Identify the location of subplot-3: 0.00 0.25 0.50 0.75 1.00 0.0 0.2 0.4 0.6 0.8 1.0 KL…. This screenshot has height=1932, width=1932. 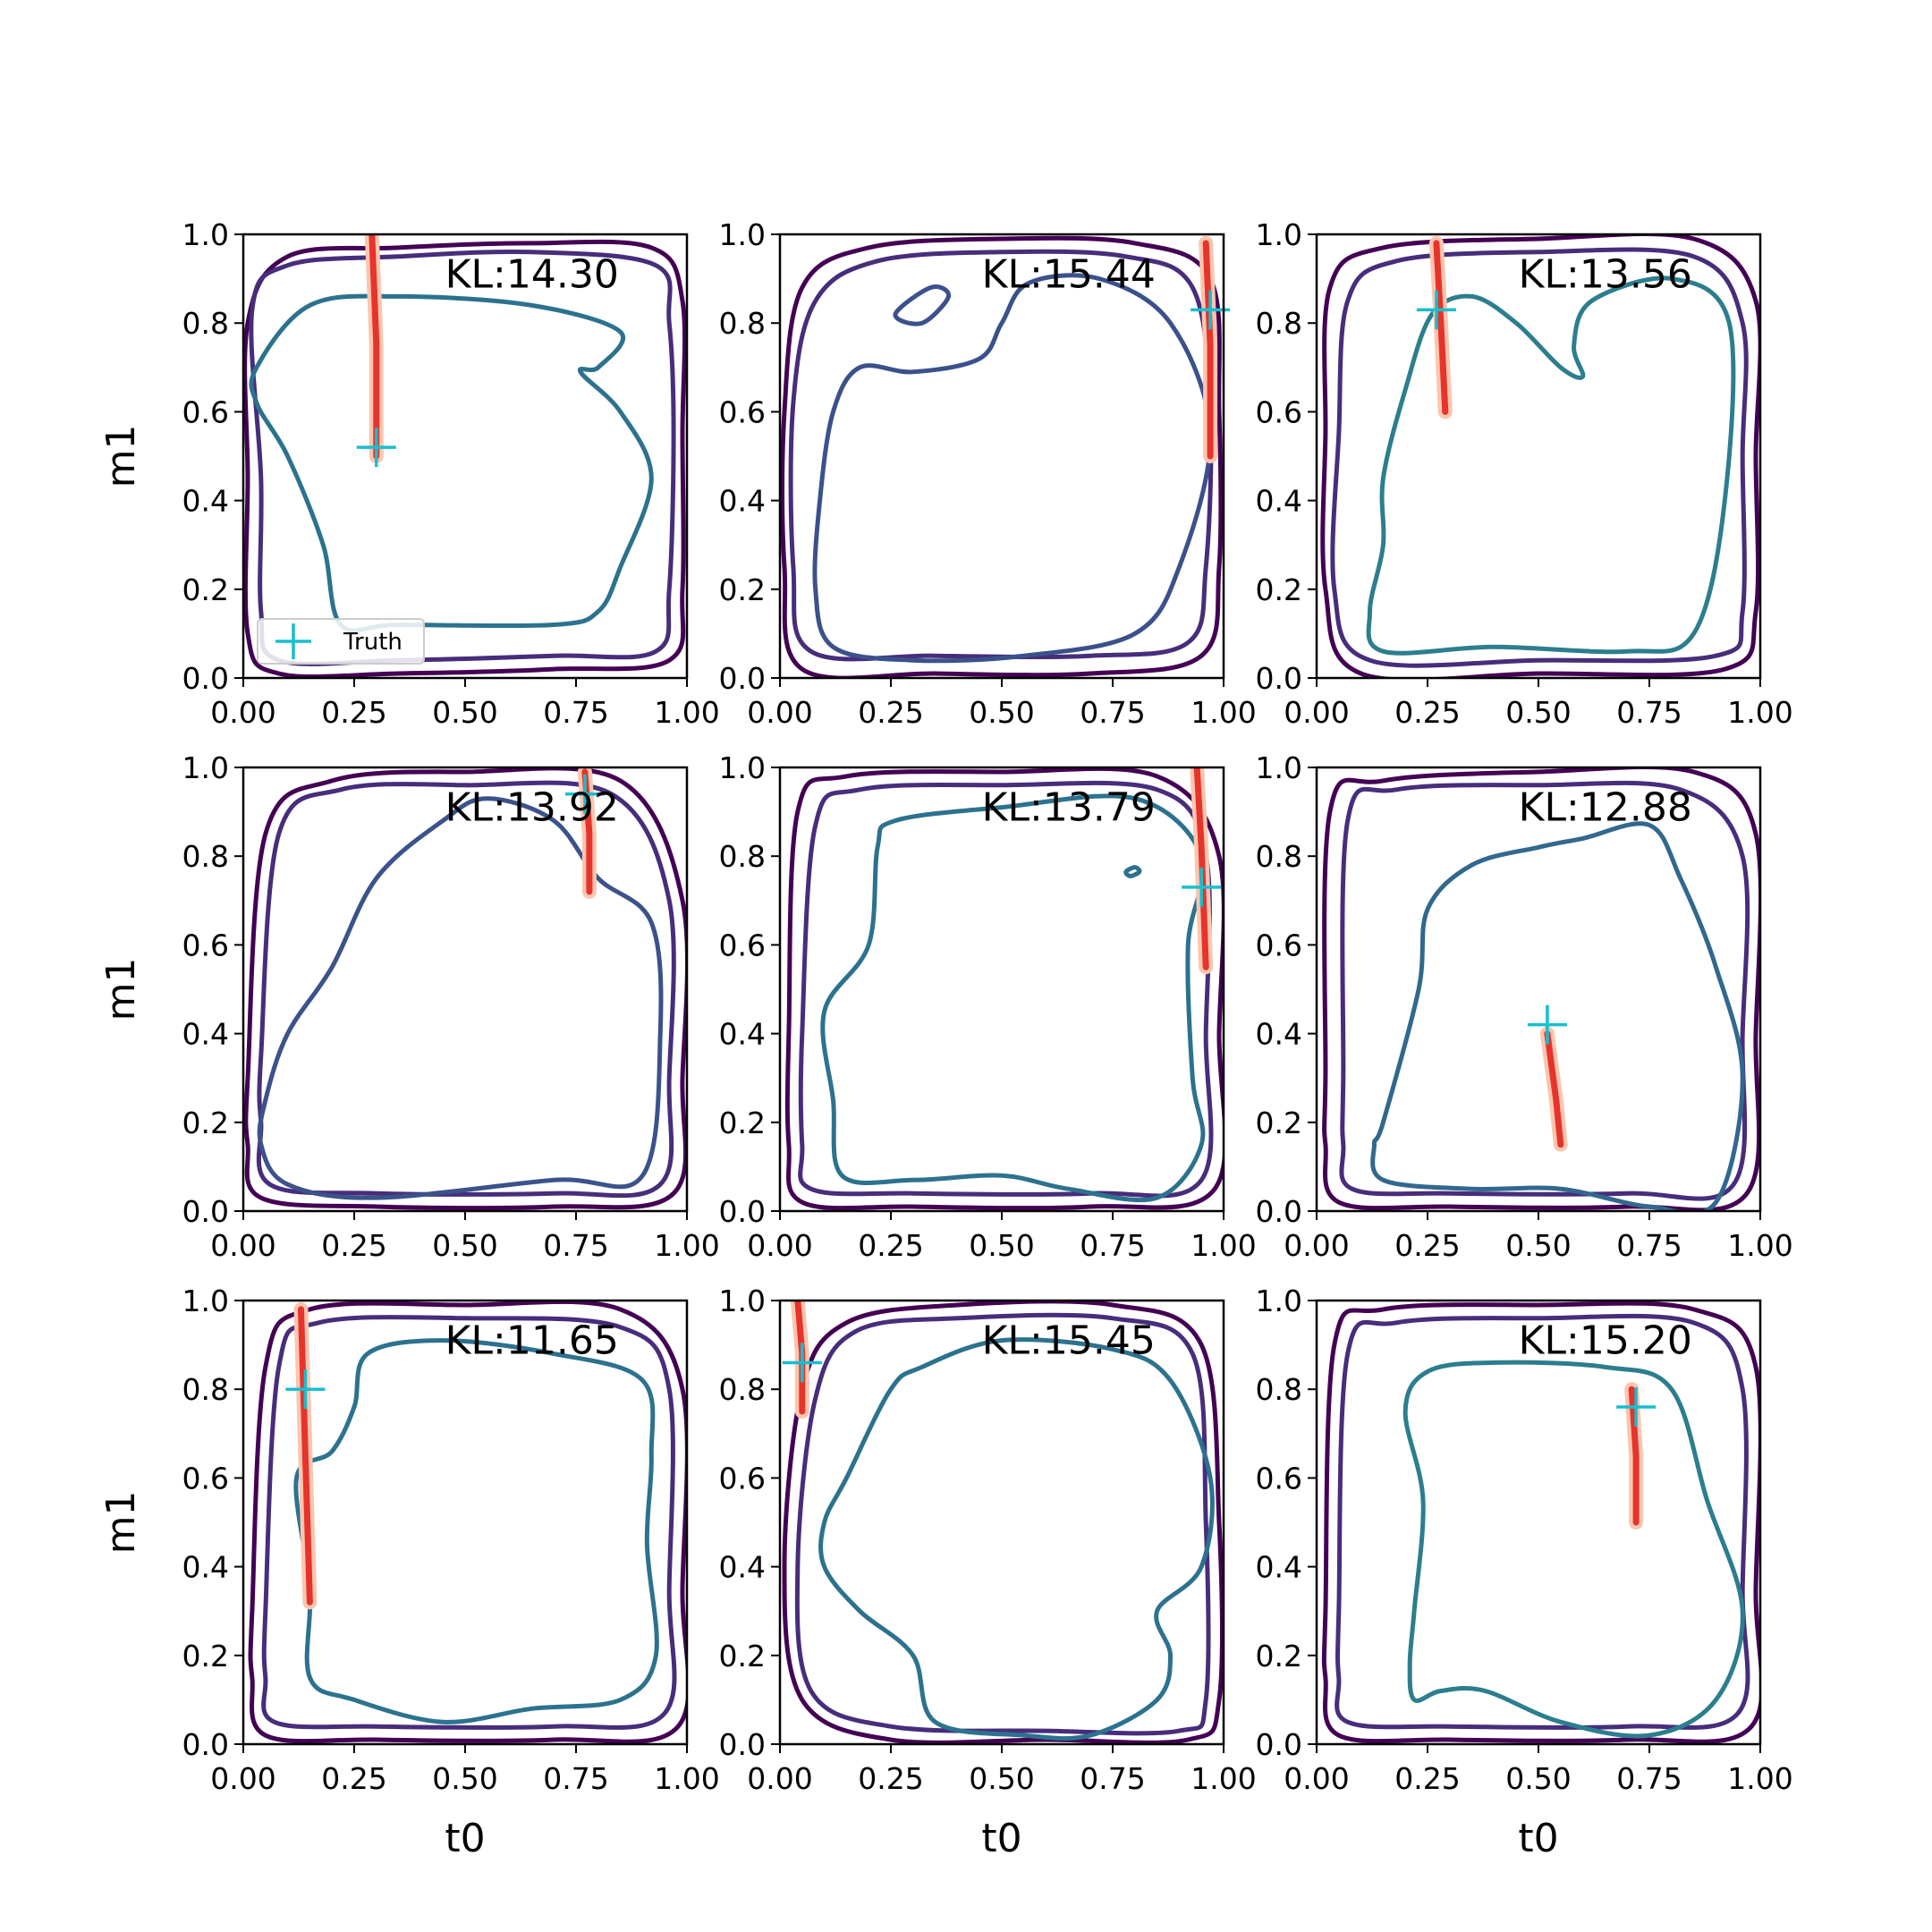
(1524, 473).